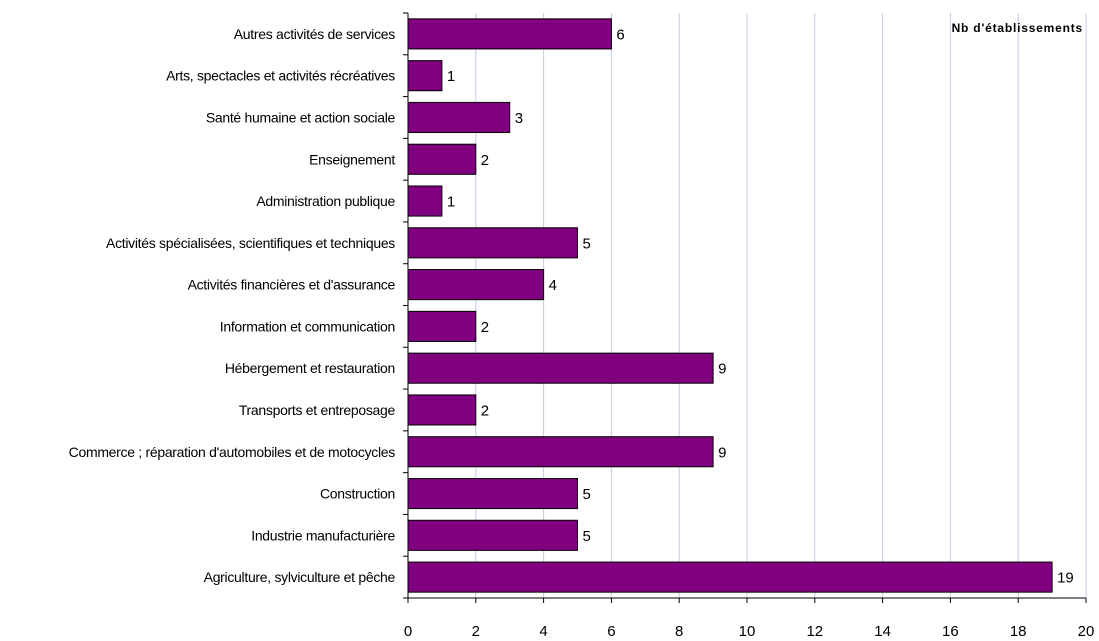  Describe the element at coordinates (317, 410) in the screenshot. I see `category-label: Transports et entreposage` at that location.